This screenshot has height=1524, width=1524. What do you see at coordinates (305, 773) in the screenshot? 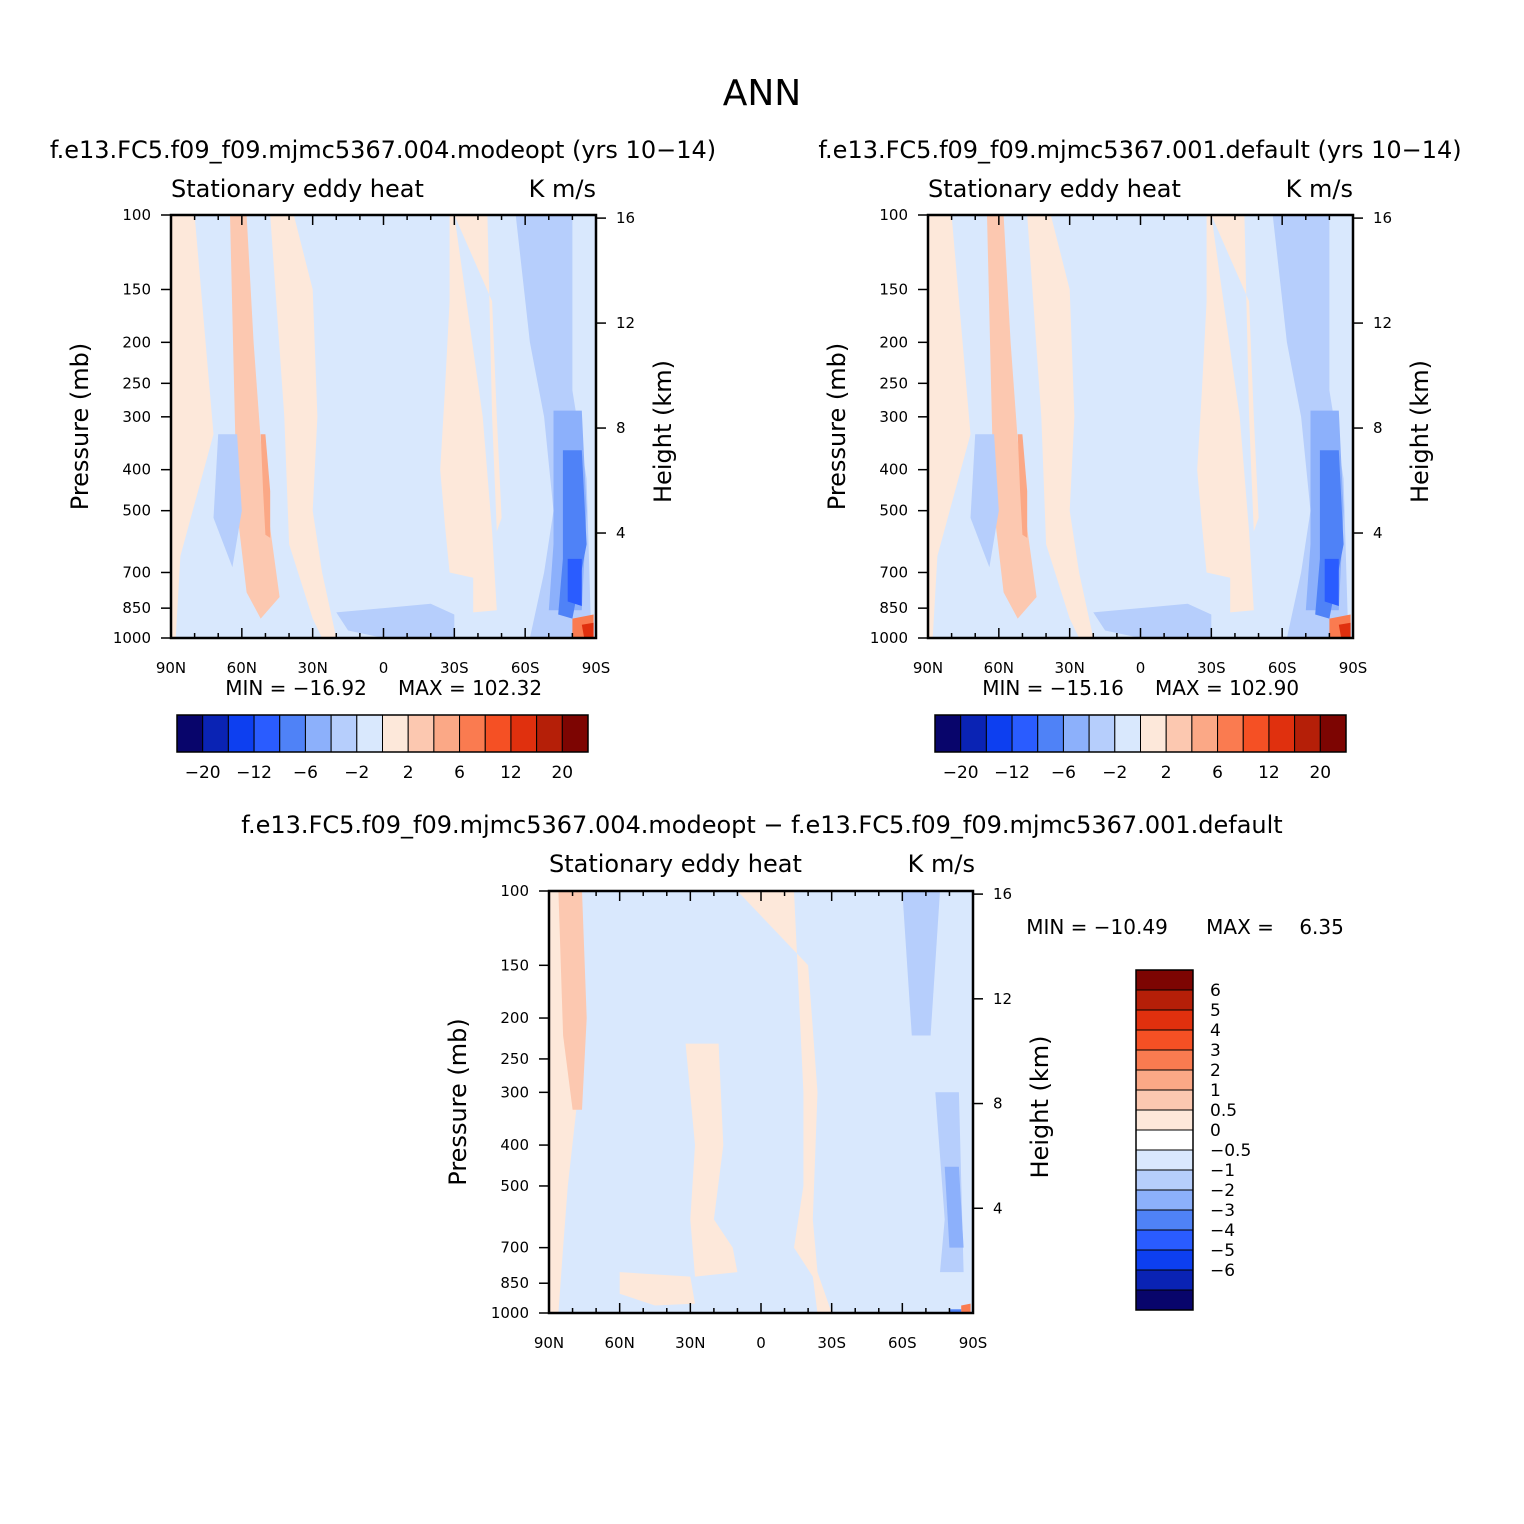
I see `colorbar-label: −6` at bounding box center [305, 773].